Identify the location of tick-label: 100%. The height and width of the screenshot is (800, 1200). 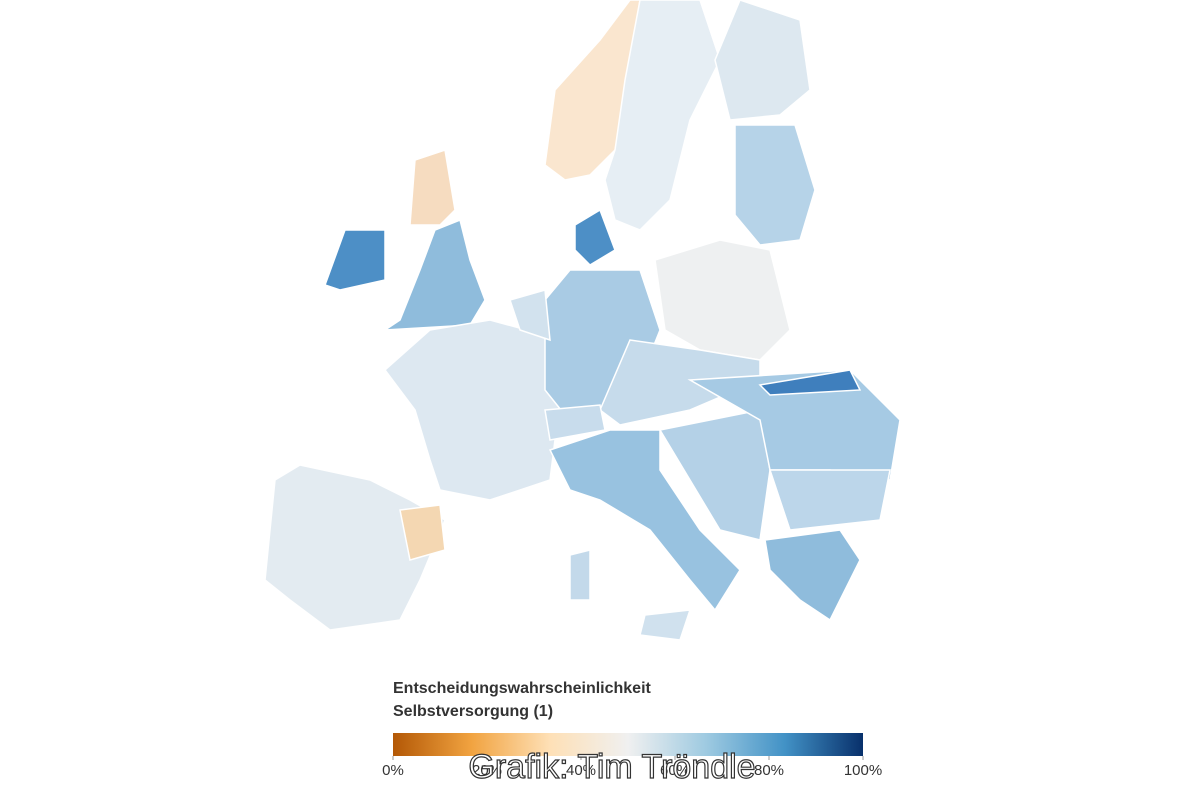
(863, 770).